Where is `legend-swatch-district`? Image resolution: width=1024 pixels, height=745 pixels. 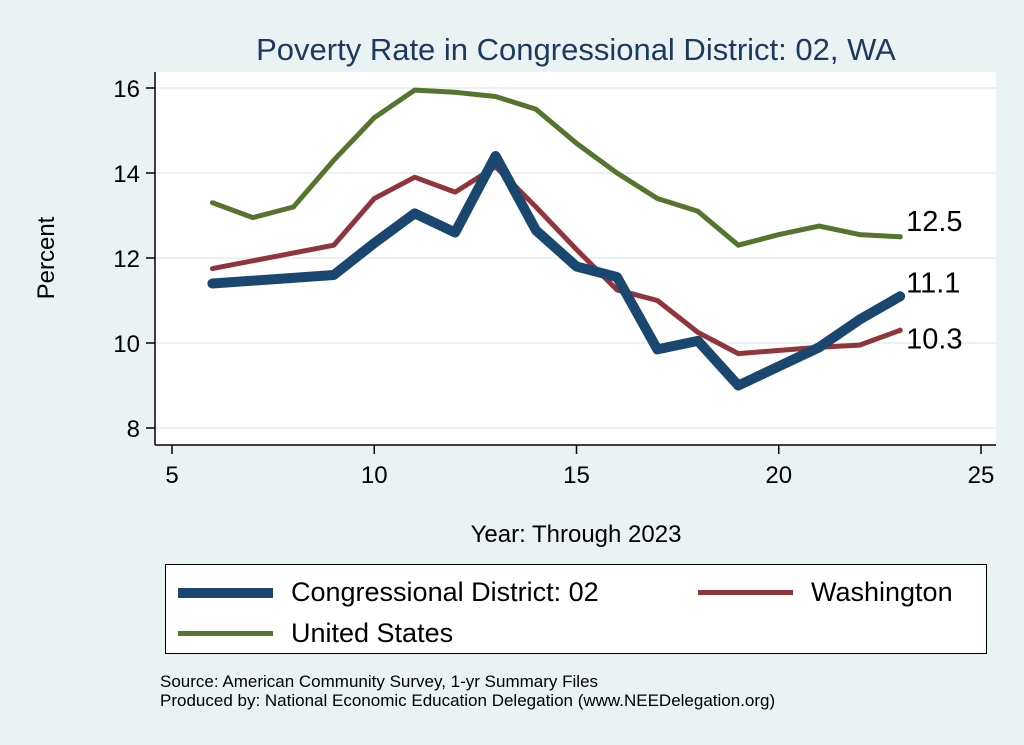 legend-swatch-district is located at coordinates (225, 592).